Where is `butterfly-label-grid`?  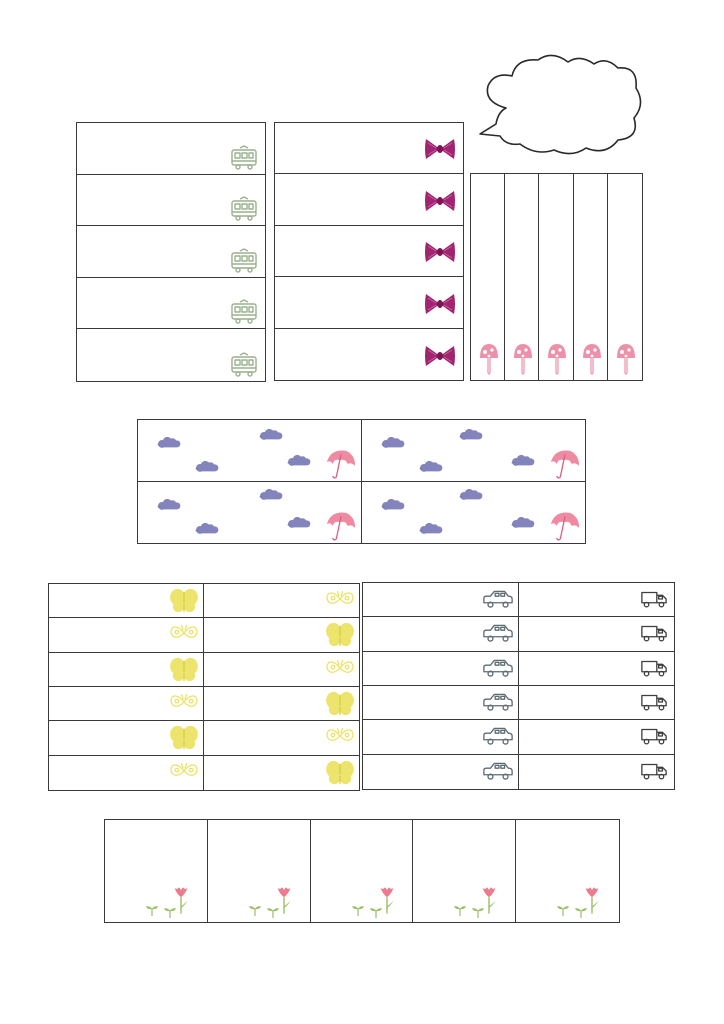 butterfly-label-grid is located at coordinates (204, 687).